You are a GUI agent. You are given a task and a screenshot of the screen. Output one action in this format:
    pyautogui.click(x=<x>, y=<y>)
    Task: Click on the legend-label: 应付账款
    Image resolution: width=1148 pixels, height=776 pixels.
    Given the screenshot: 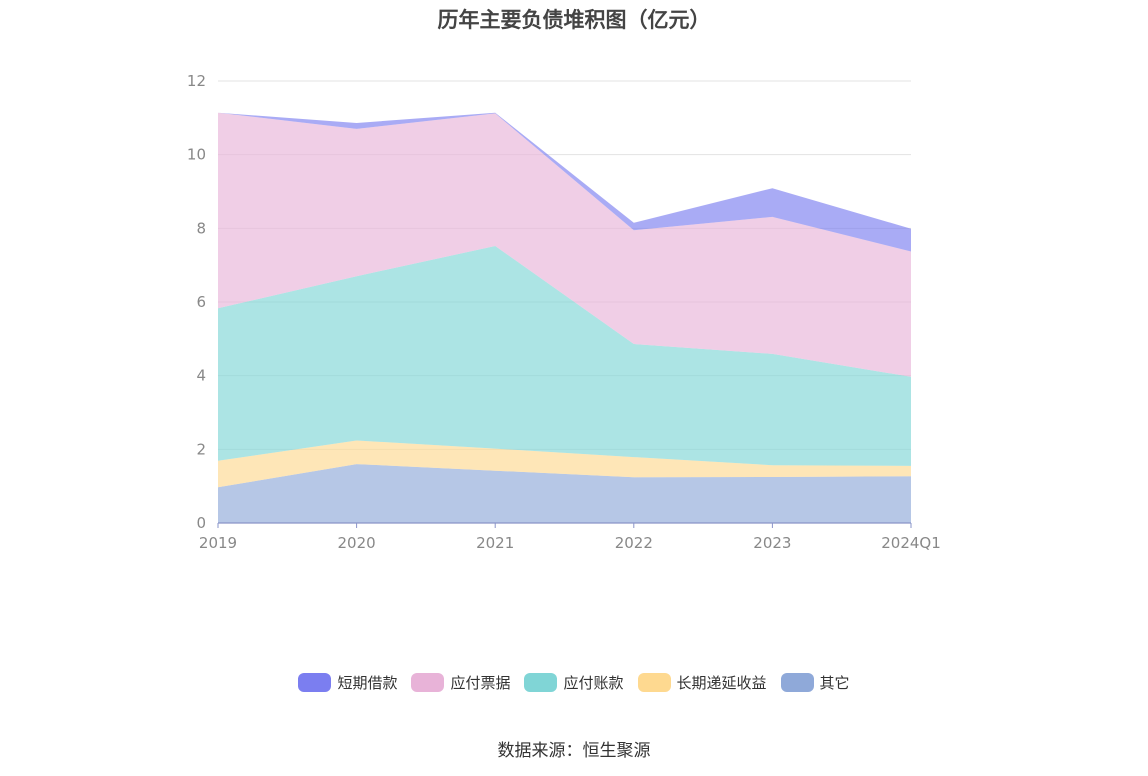 What is the action you would take?
    pyautogui.click(x=593, y=683)
    